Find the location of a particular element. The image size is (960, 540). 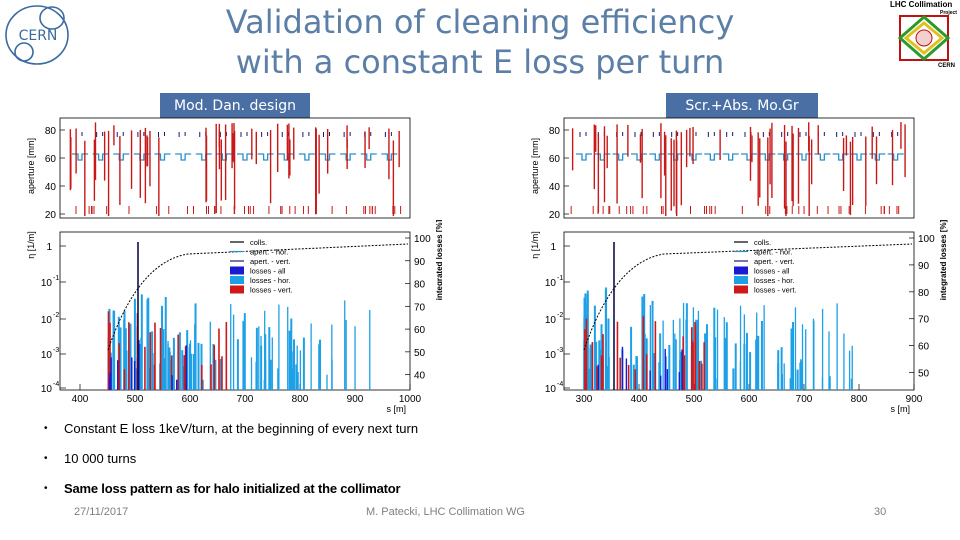

integrated-loss-tick-label: 40 is located at coordinates (420, 376).